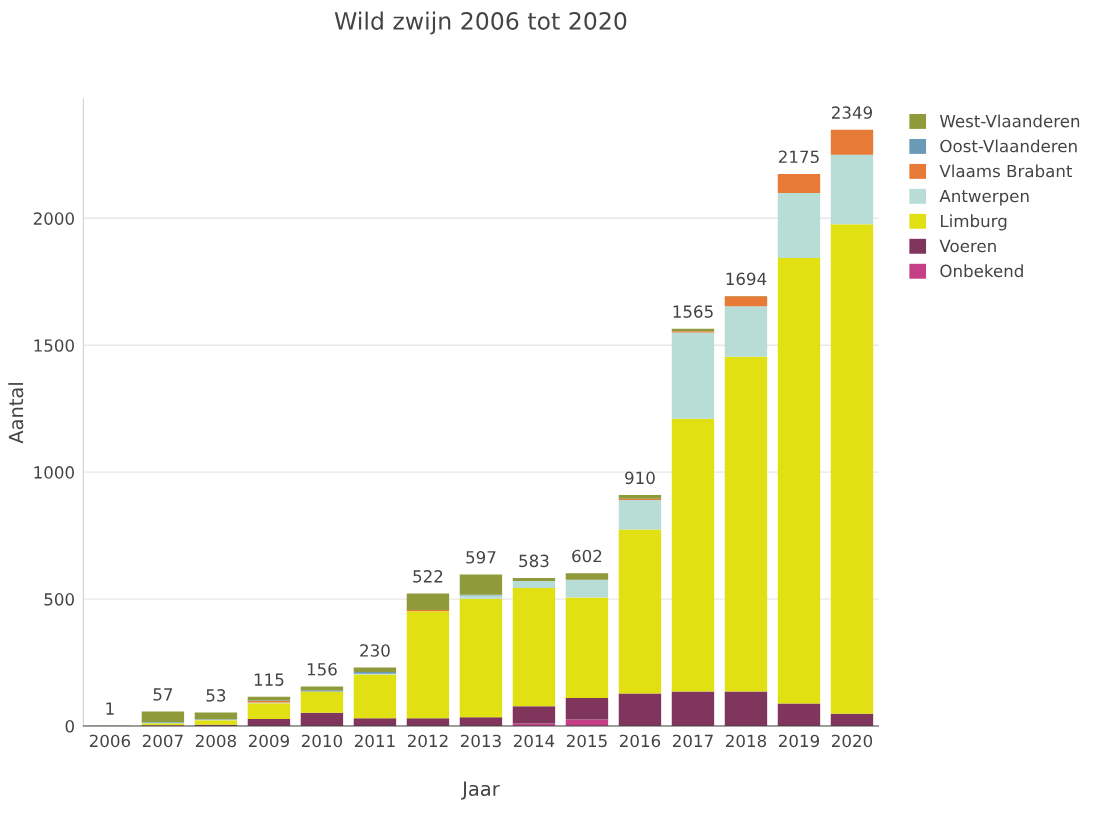  Describe the element at coordinates (322, 741) in the screenshot. I see `x-tick-label: 2010` at that location.